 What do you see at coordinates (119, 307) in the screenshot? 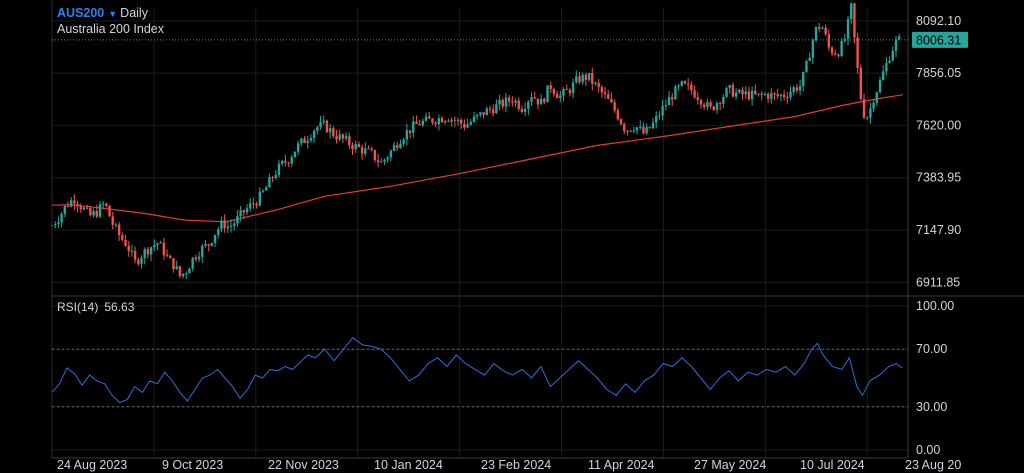
I see `rsi-value: 56.63` at bounding box center [119, 307].